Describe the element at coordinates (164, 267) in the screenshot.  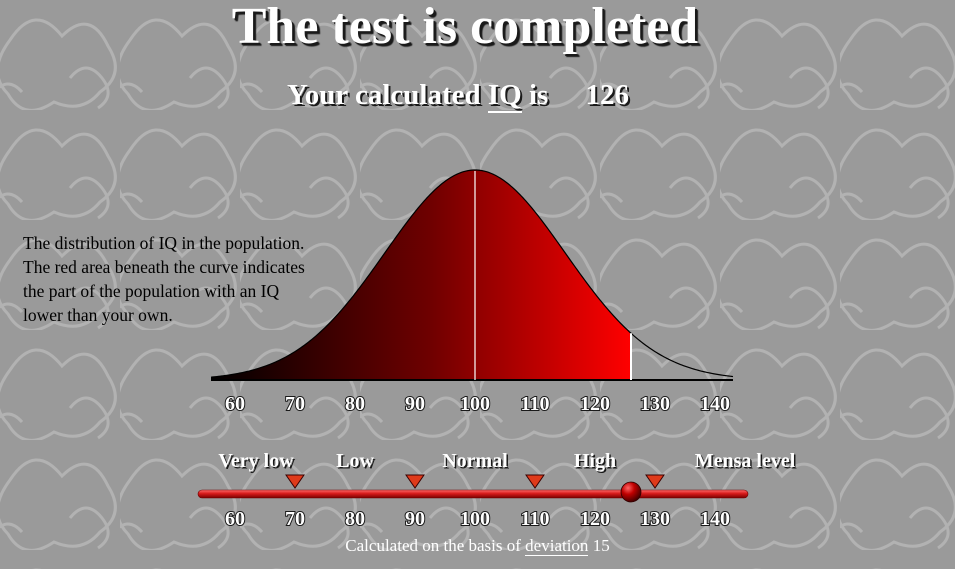
I see `explanation-line: The red area beneath the curve indicates` at that location.